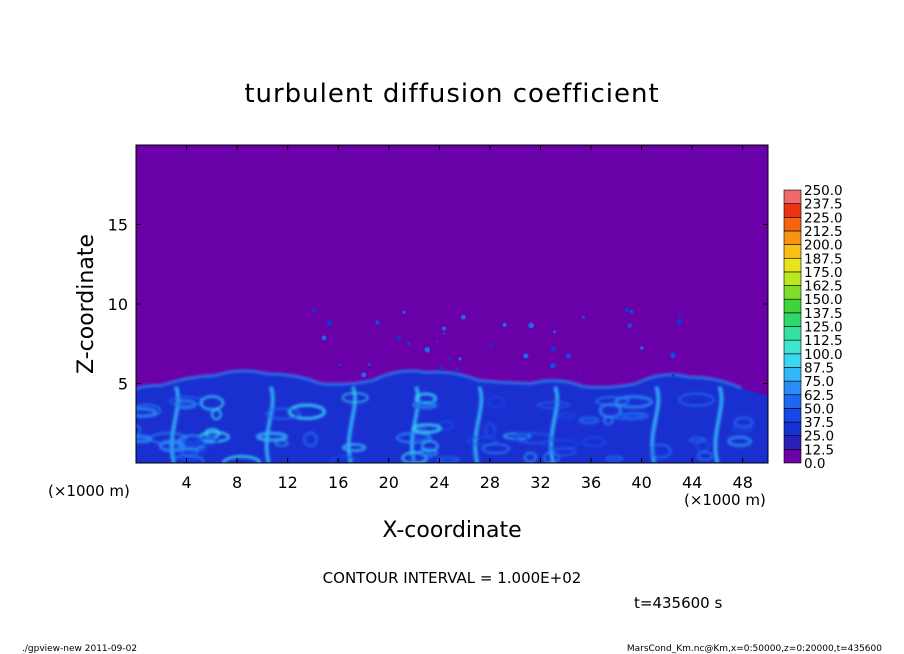 This screenshot has width=904, height=654. What do you see at coordinates (819, 409) in the screenshot?
I see `colorbar-label: 50.0` at bounding box center [819, 409].